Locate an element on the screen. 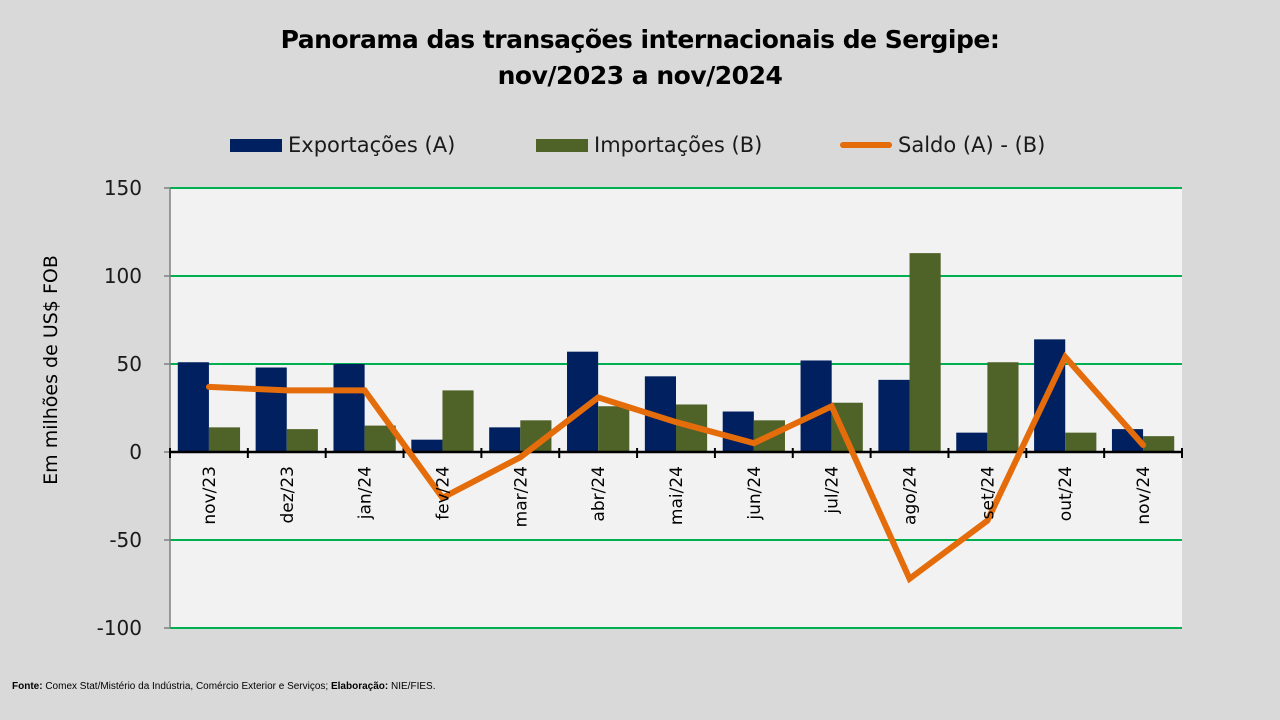 This screenshot has width=1280, height=720. legend-swatch-saldo is located at coordinates (866, 145).